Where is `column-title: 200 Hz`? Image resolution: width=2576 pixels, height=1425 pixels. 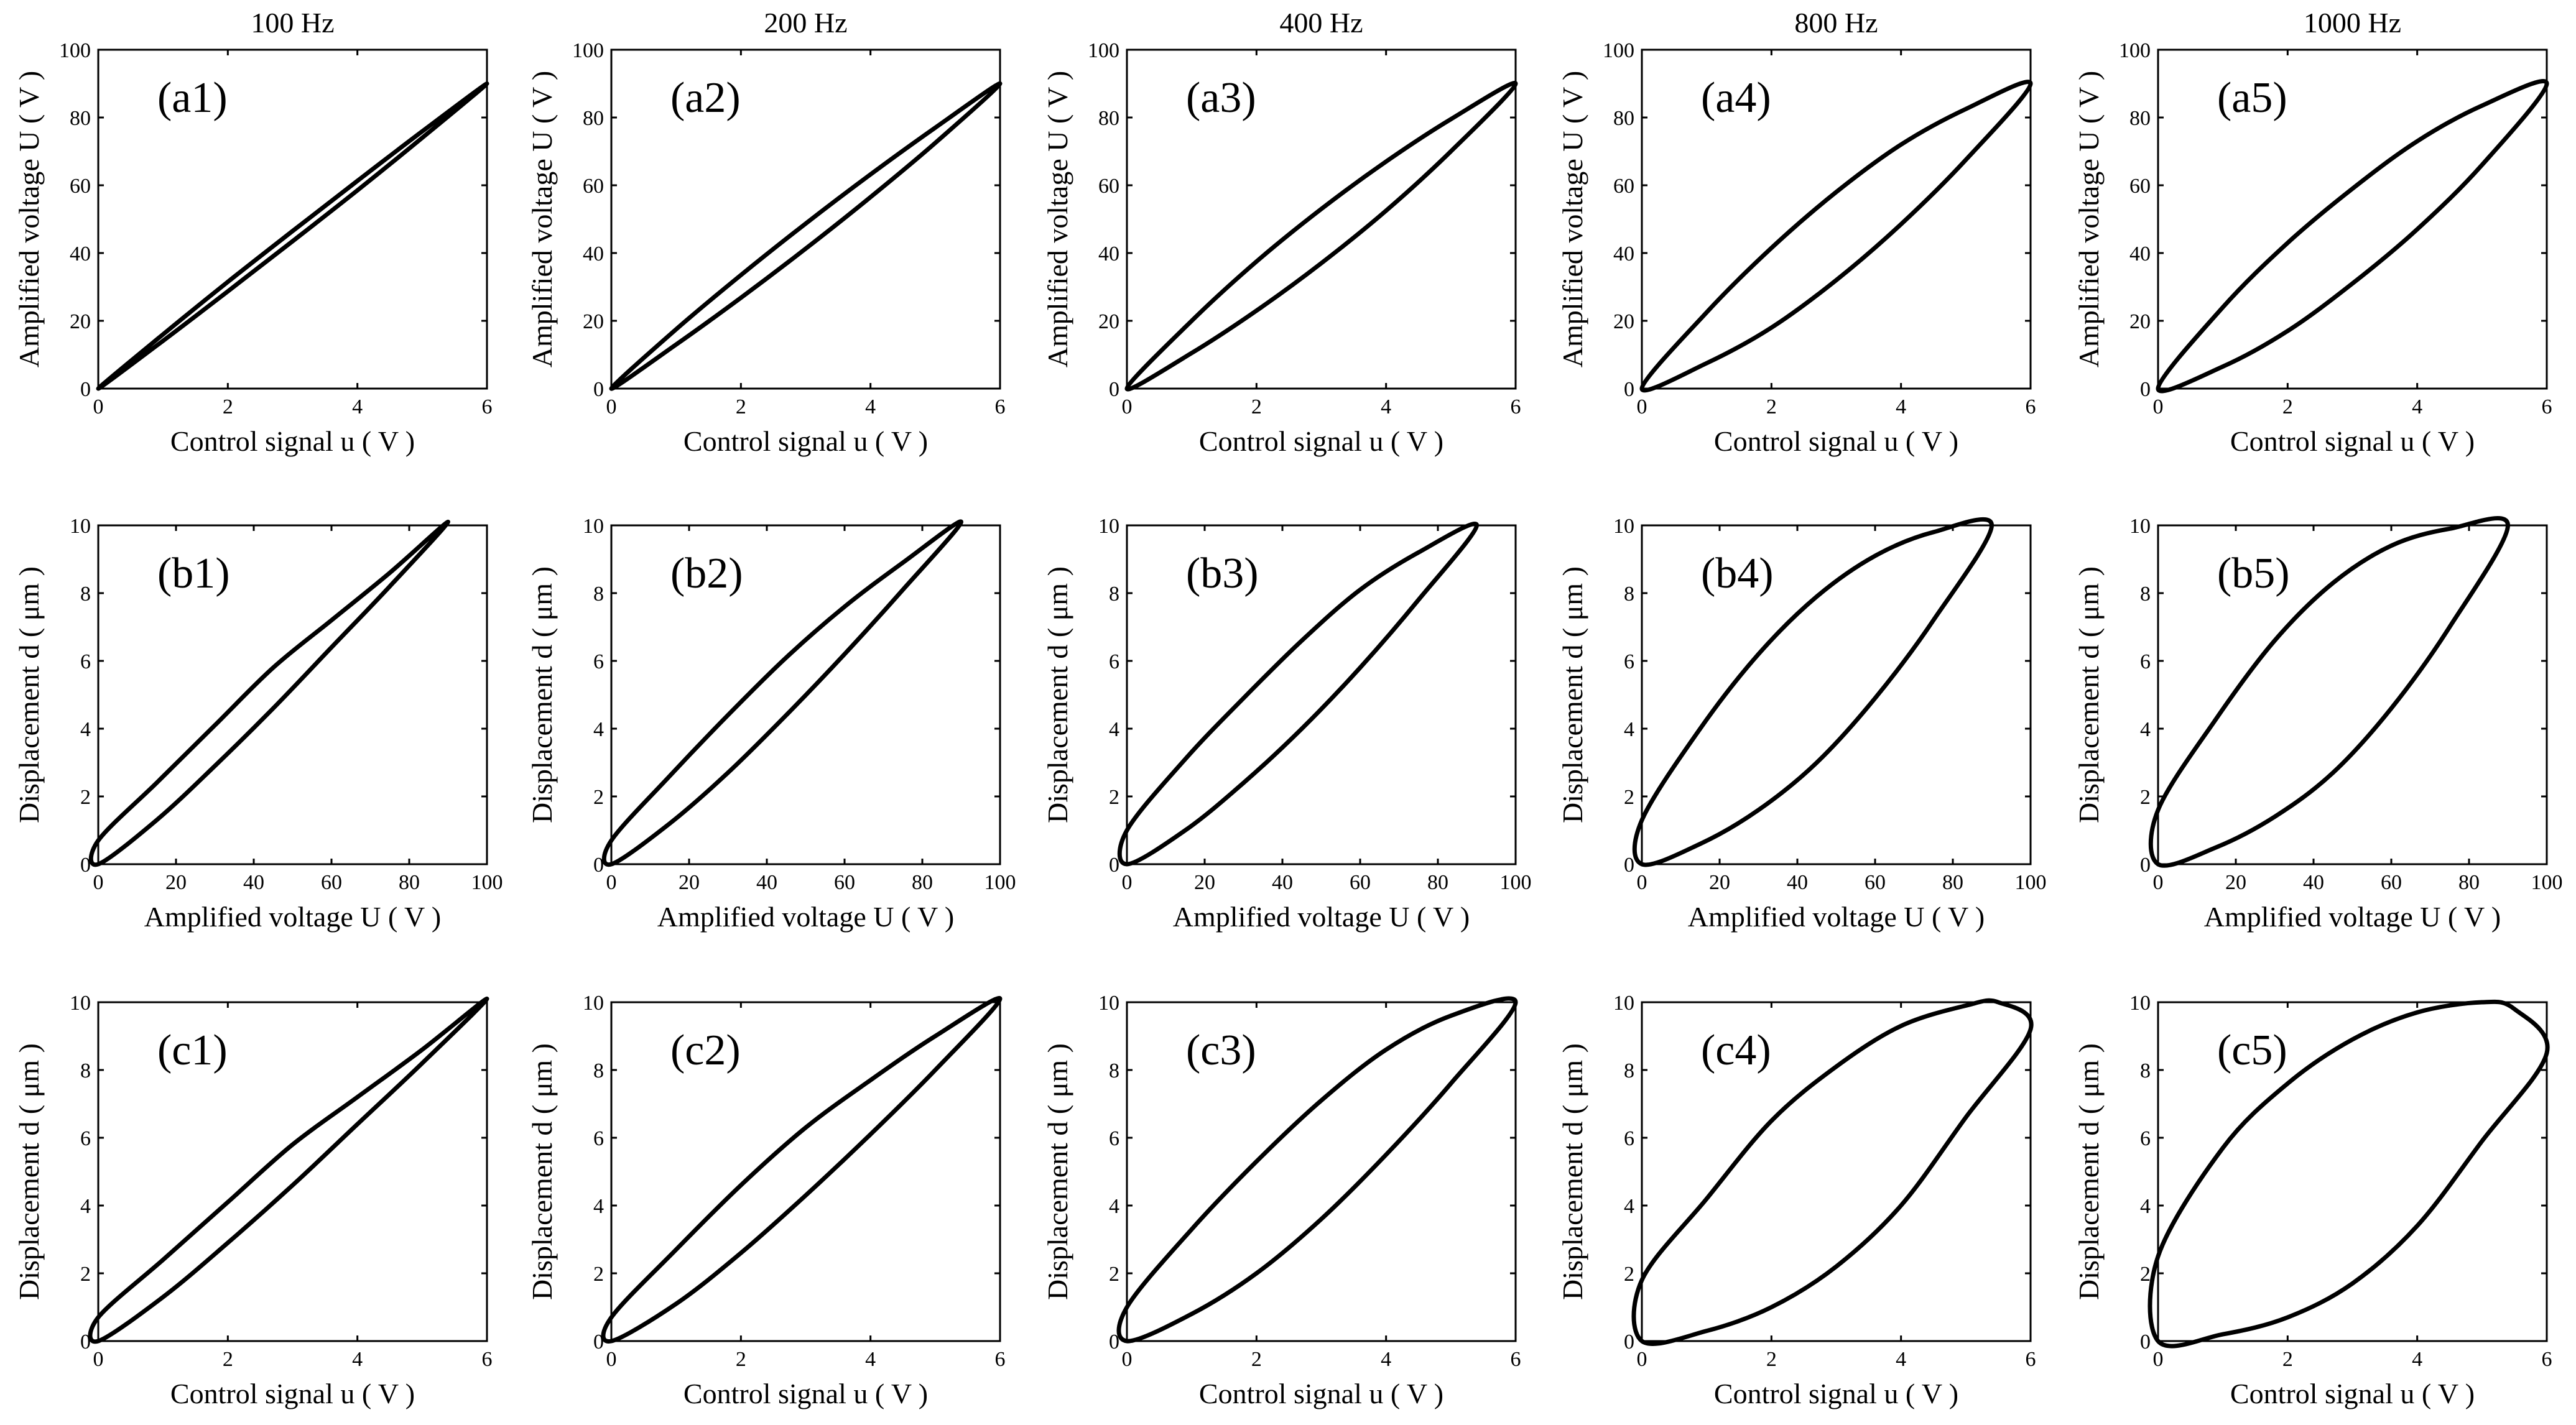
column-title: 200 Hz is located at coordinates (806, 23).